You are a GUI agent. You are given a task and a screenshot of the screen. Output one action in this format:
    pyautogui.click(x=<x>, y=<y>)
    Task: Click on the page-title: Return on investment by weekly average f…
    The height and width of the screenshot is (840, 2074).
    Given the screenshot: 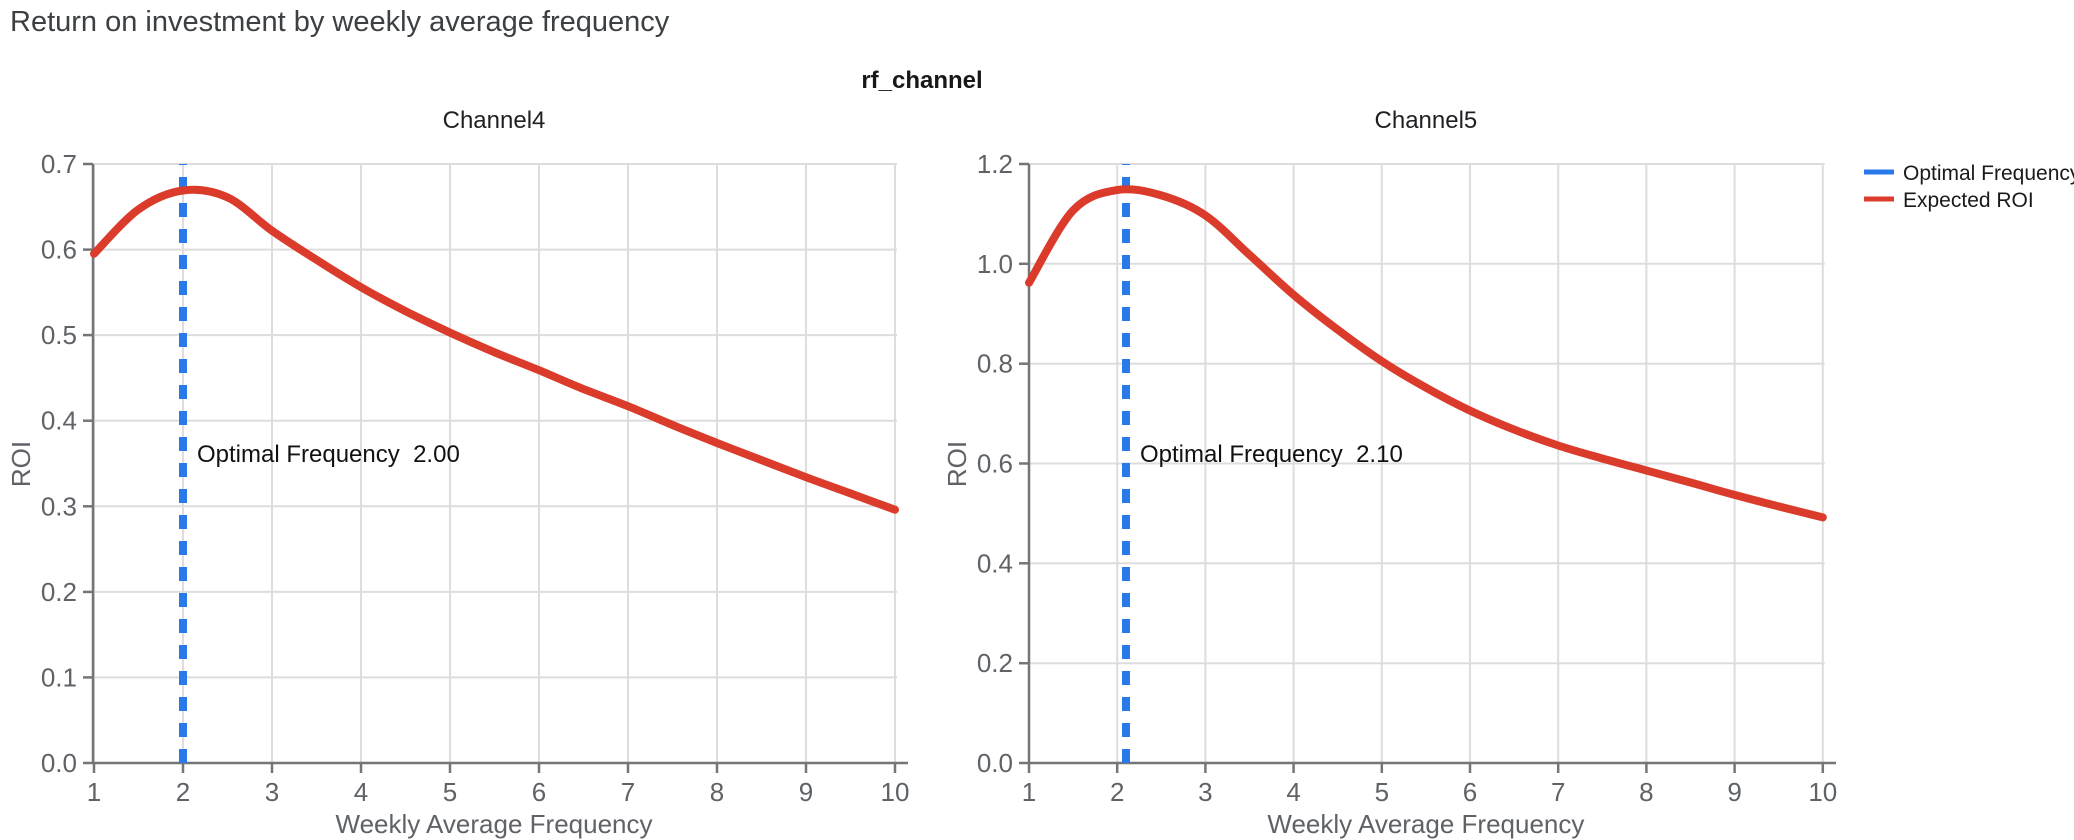 What is the action you would take?
    pyautogui.click(x=340, y=22)
    